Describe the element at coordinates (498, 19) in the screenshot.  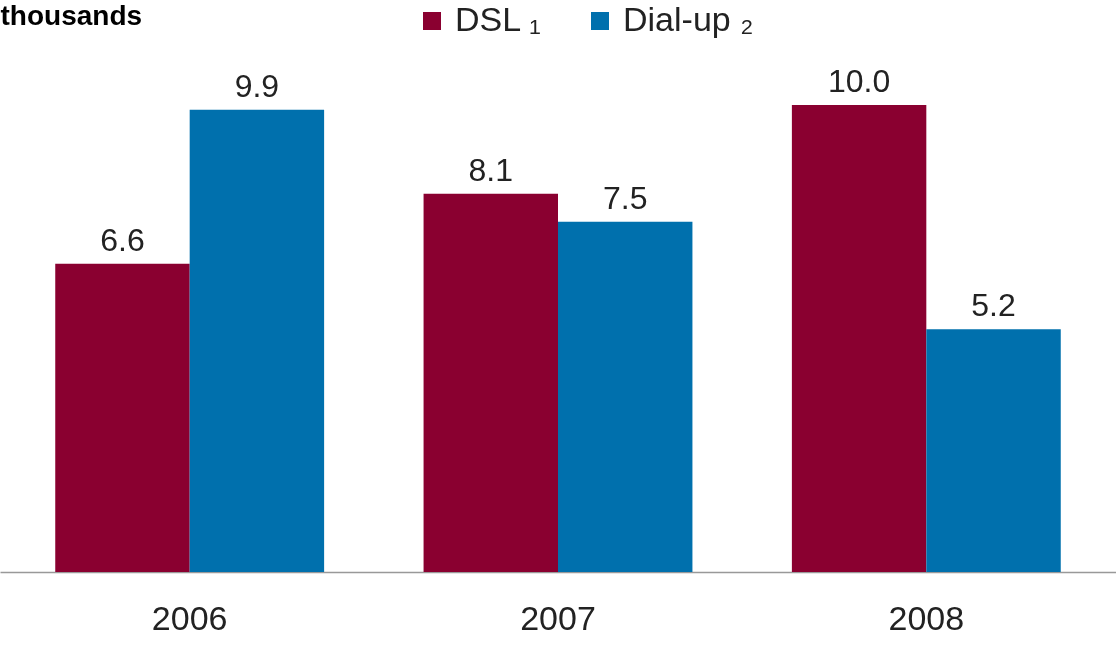
I see `legend-label: DSL ₁` at that location.